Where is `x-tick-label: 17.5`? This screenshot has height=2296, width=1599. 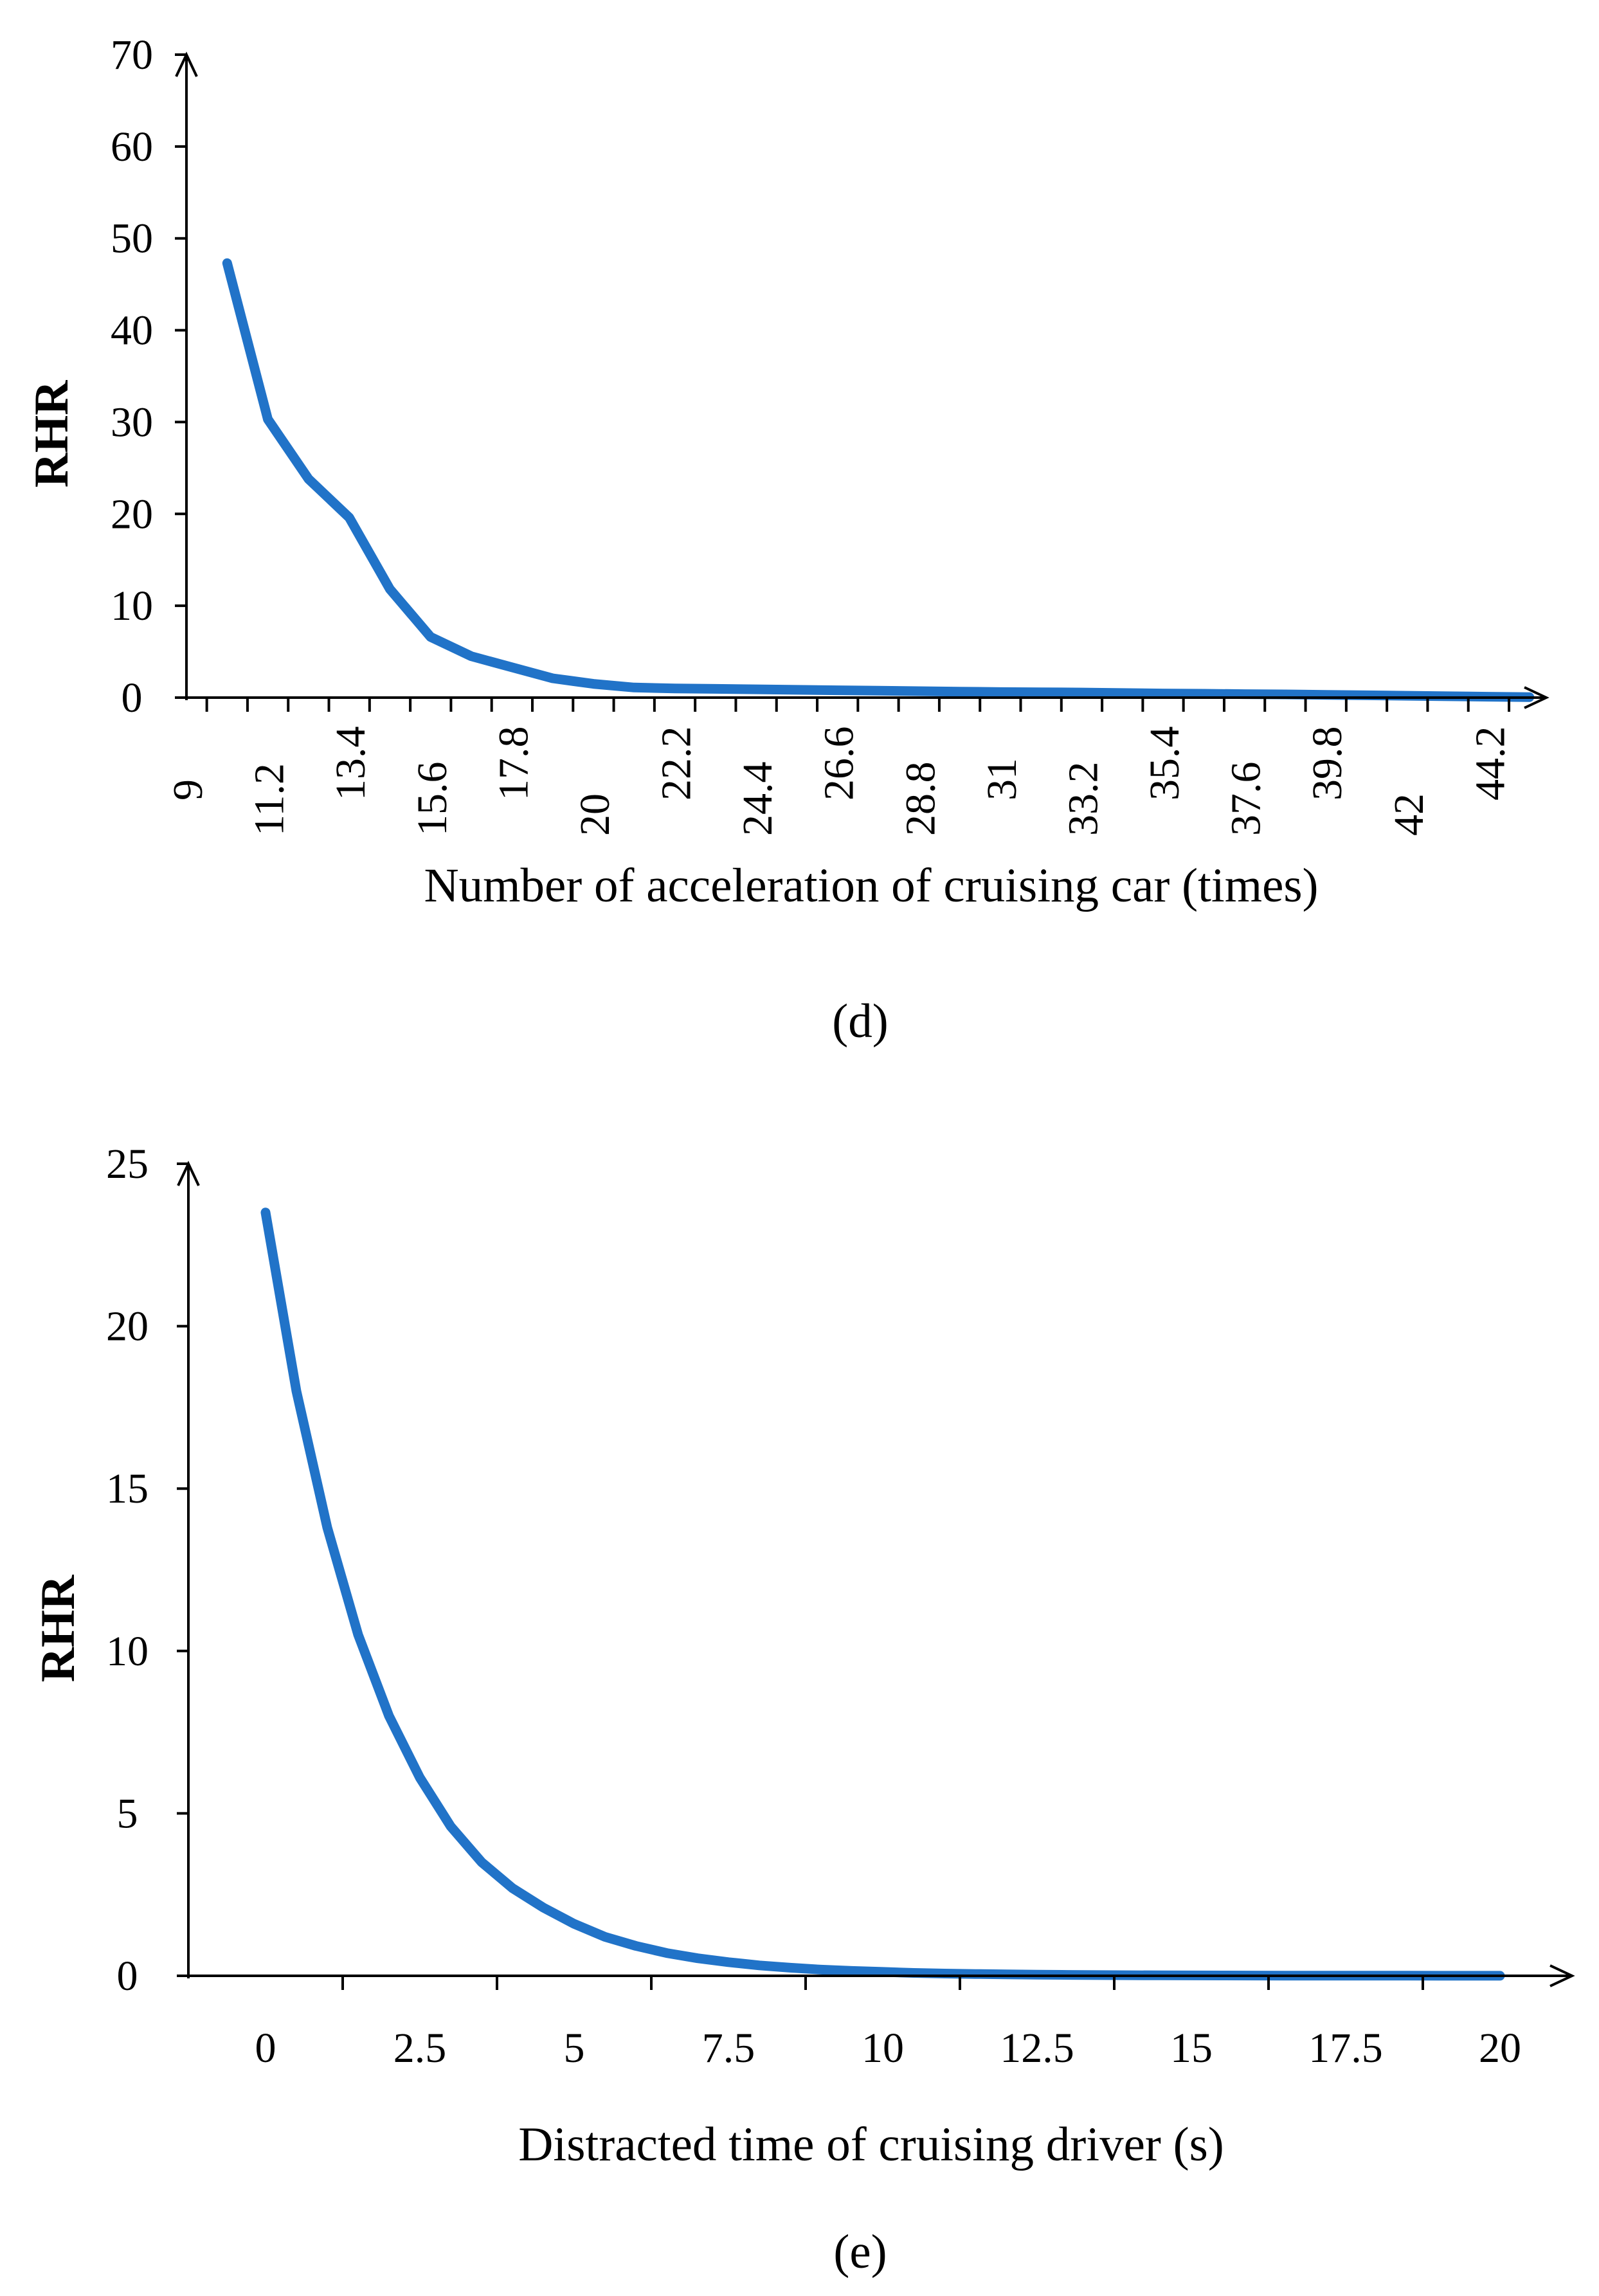 x-tick-label: 17.5 is located at coordinates (1345, 2048).